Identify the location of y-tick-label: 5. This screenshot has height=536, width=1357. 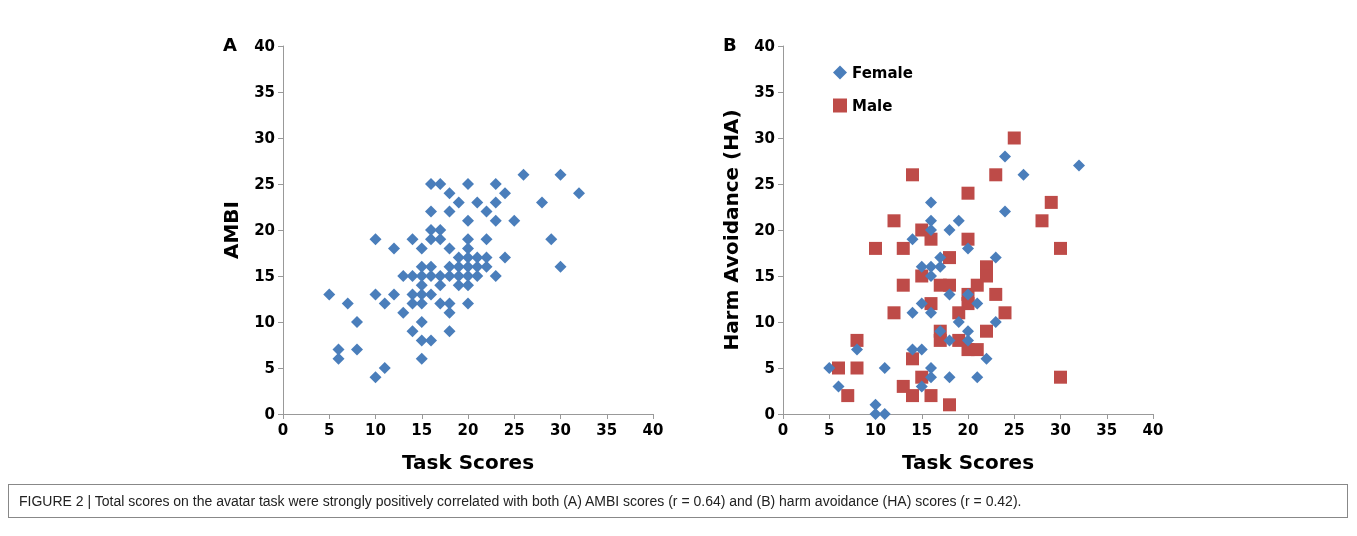
(769, 368).